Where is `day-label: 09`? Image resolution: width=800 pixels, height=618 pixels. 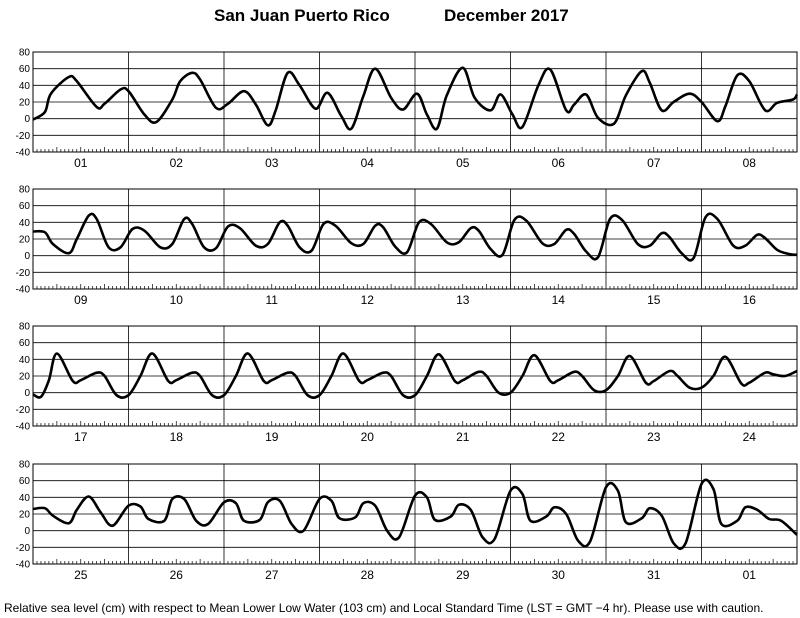
day-label: 09 is located at coordinates (81, 300).